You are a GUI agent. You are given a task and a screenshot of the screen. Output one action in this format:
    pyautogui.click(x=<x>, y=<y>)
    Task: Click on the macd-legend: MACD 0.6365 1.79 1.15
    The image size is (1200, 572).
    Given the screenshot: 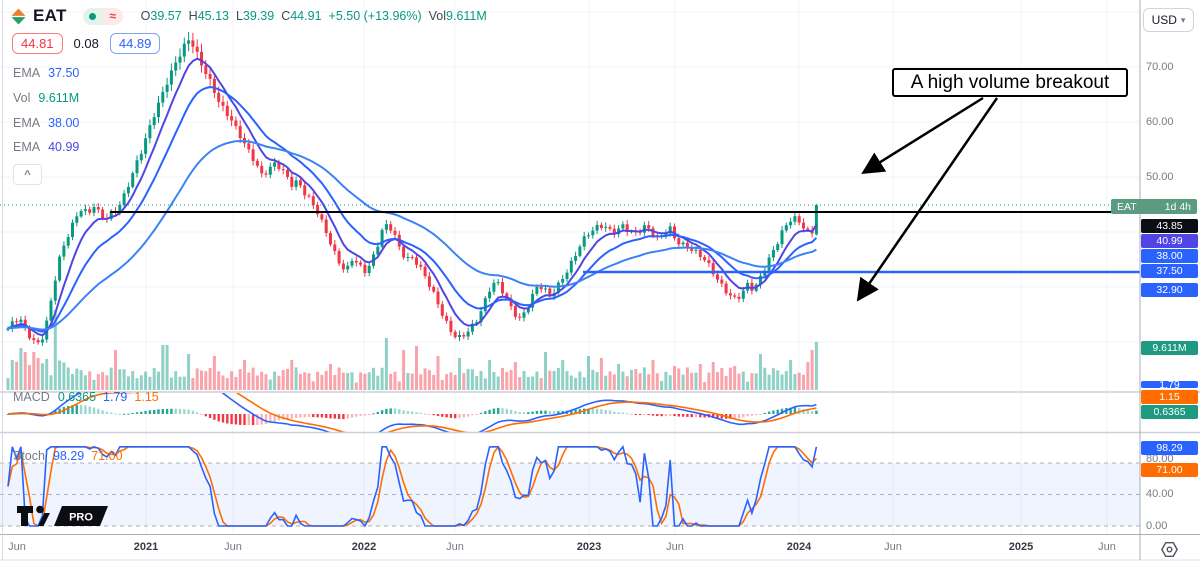 What is the action you would take?
    pyautogui.click(x=89, y=397)
    